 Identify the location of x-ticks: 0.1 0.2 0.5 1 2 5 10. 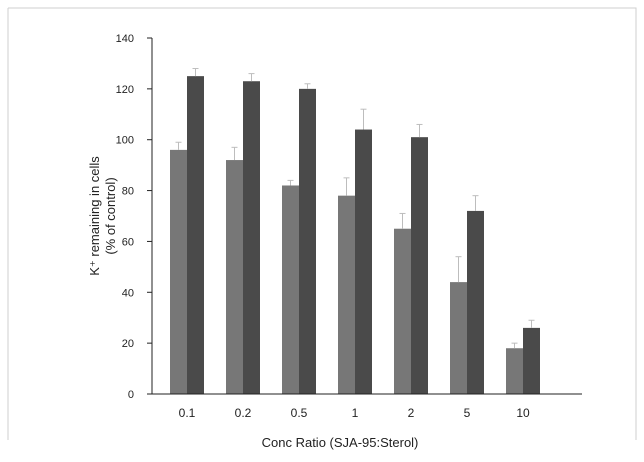
(354, 413).